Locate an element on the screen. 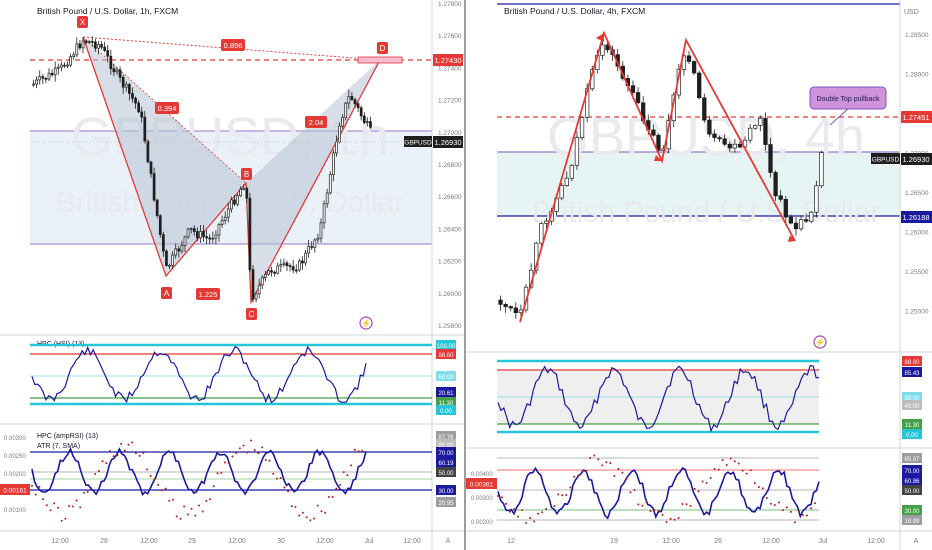  indicator-badge: 50.00 is located at coordinates (446, 472).